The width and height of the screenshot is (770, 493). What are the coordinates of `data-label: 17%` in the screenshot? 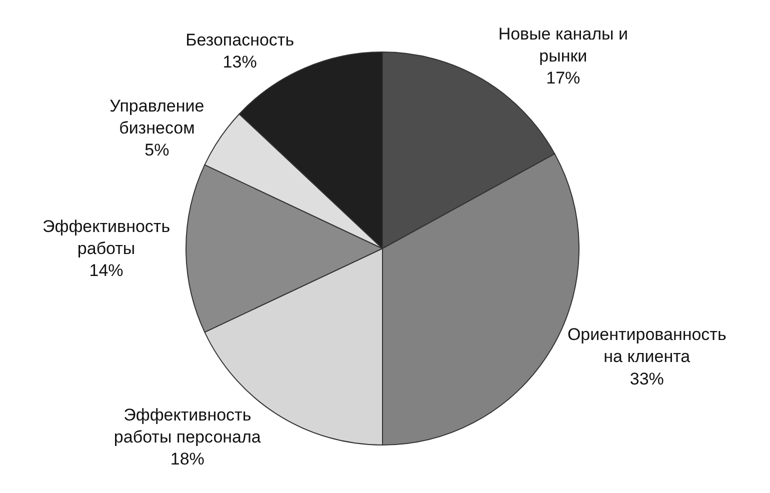 It's located at (563, 78).